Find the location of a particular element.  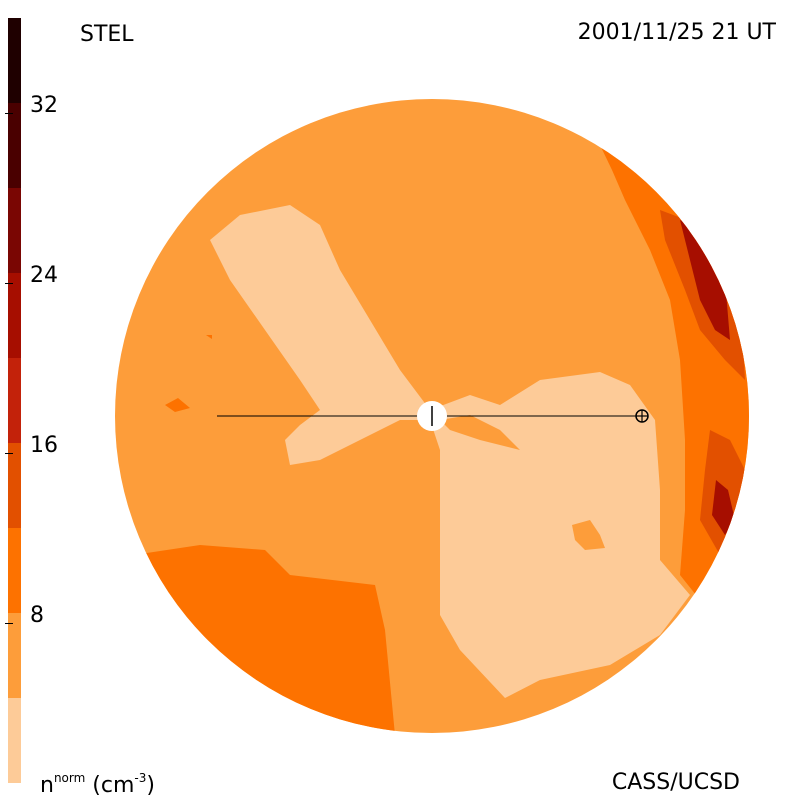

credit-label: CASS/UCSD is located at coordinates (675, 782).